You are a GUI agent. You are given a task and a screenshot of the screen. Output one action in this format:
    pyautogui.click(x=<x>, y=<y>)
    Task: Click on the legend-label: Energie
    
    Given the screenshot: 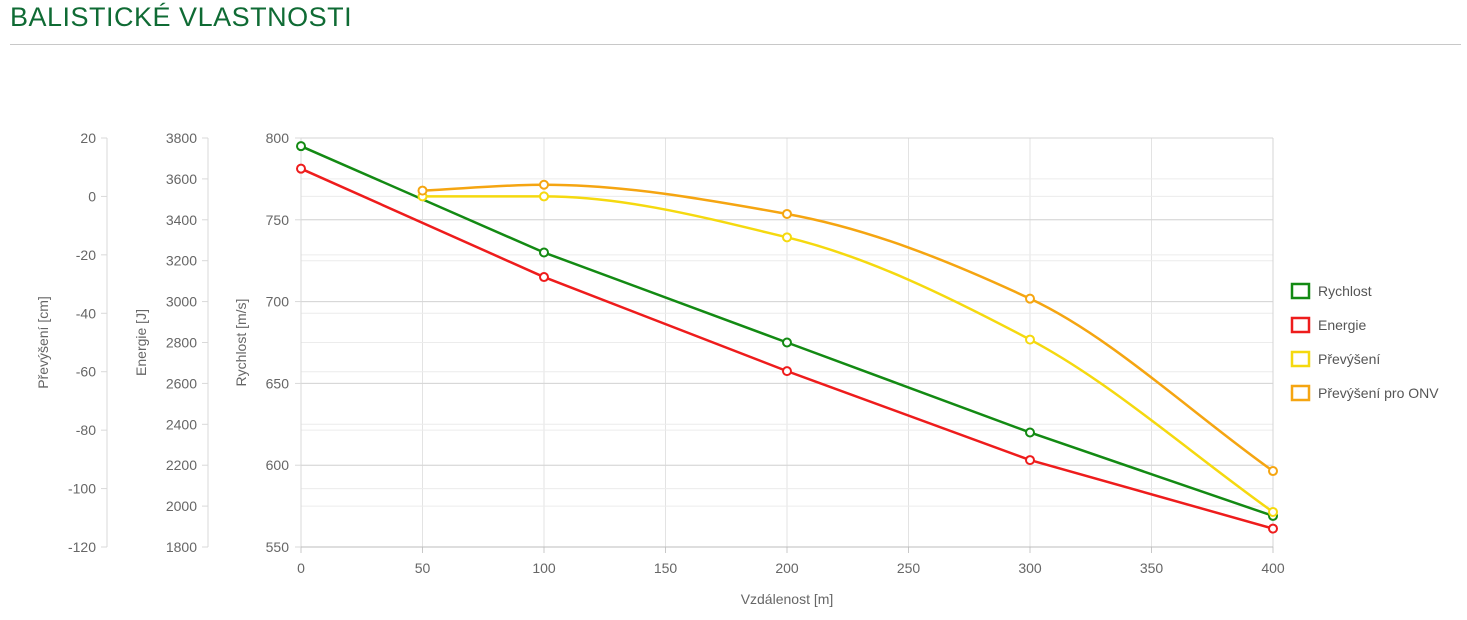 What is the action you would take?
    pyautogui.click(x=1342, y=325)
    